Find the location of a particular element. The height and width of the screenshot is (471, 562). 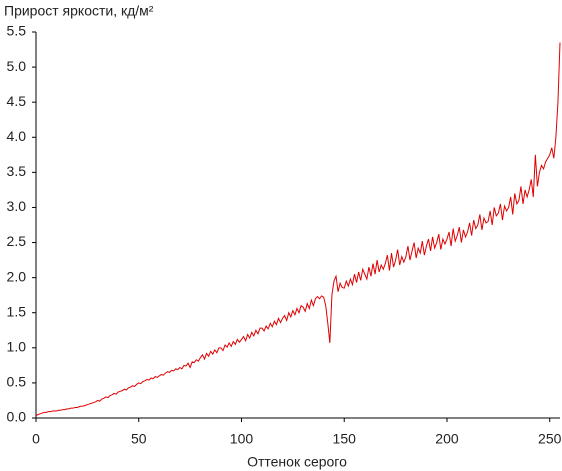

y-tick-label: 2.0 is located at coordinates (17, 276).